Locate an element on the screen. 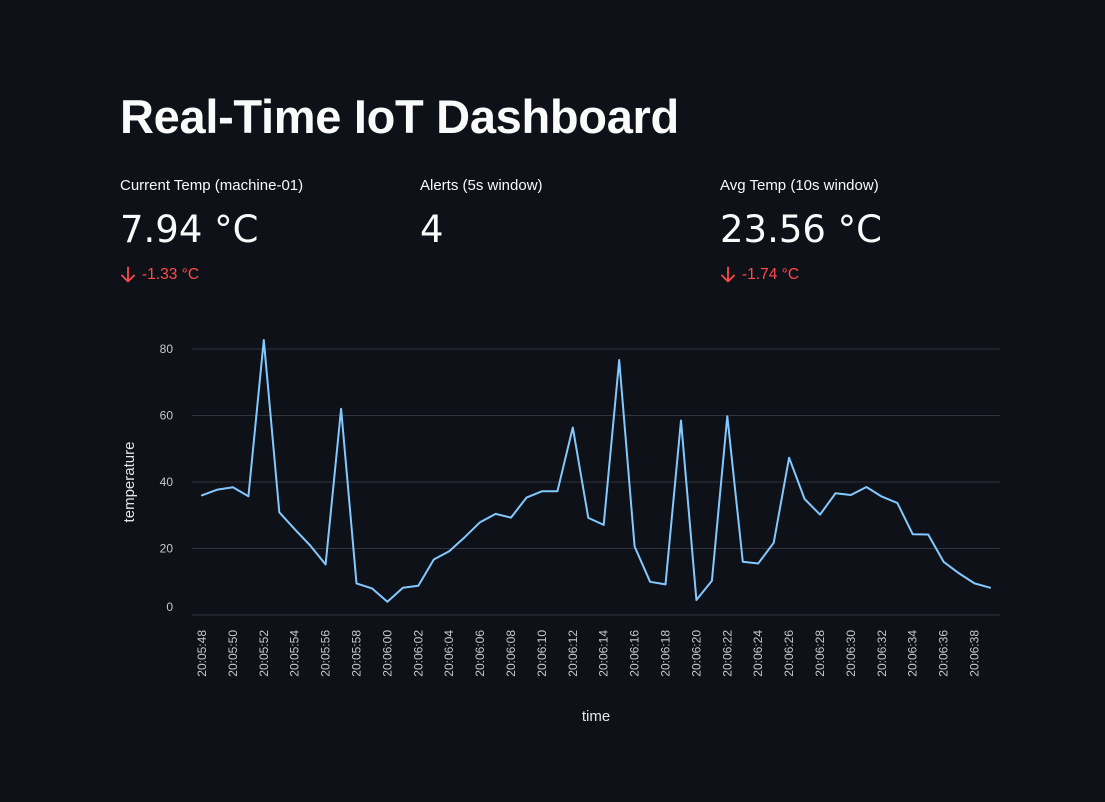  x-tick-label: 20:06:26 is located at coordinates (789, 653).